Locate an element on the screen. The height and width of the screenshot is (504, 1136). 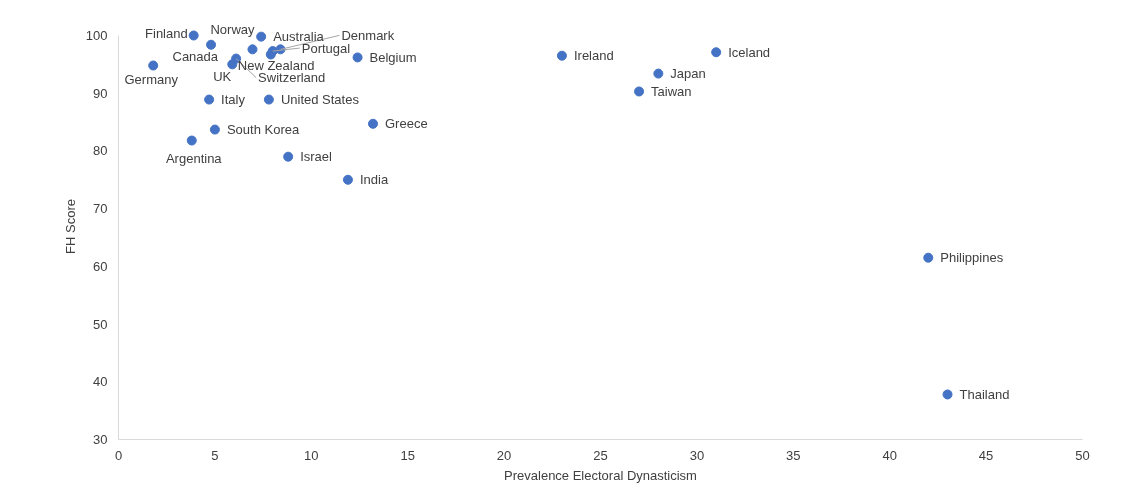
annotation: Japan is located at coordinates (688, 74).